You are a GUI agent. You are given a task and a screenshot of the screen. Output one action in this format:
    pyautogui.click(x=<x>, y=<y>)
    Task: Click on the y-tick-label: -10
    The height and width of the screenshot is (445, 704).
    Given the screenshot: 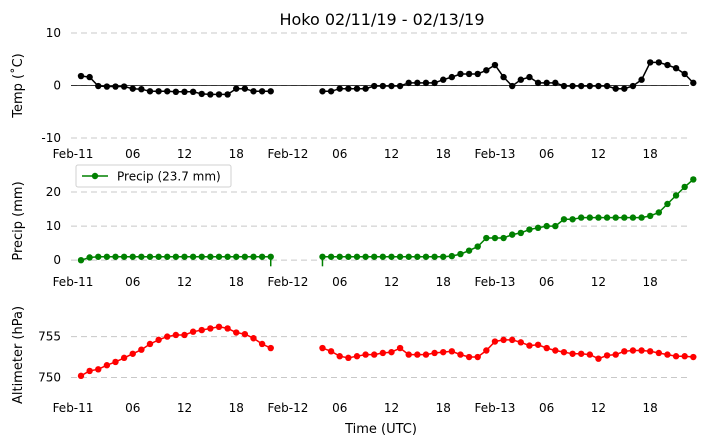 What is the action you would take?
    pyautogui.click(x=51, y=138)
    